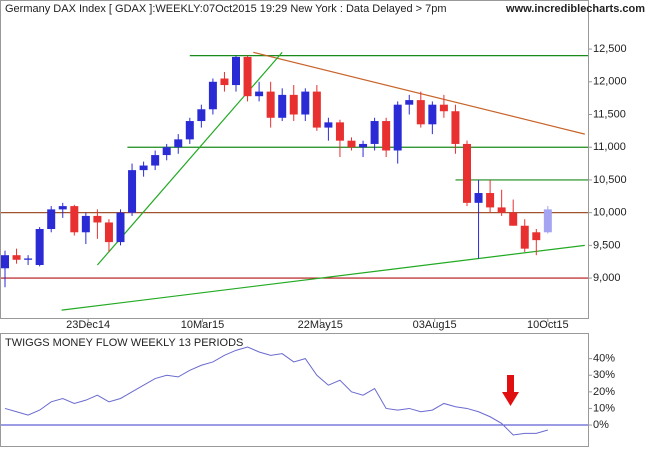 This screenshot has width=650, height=450. Describe the element at coordinates (575, 9) in the screenshot. I see `source: www.incrediblecharts.com` at that location.